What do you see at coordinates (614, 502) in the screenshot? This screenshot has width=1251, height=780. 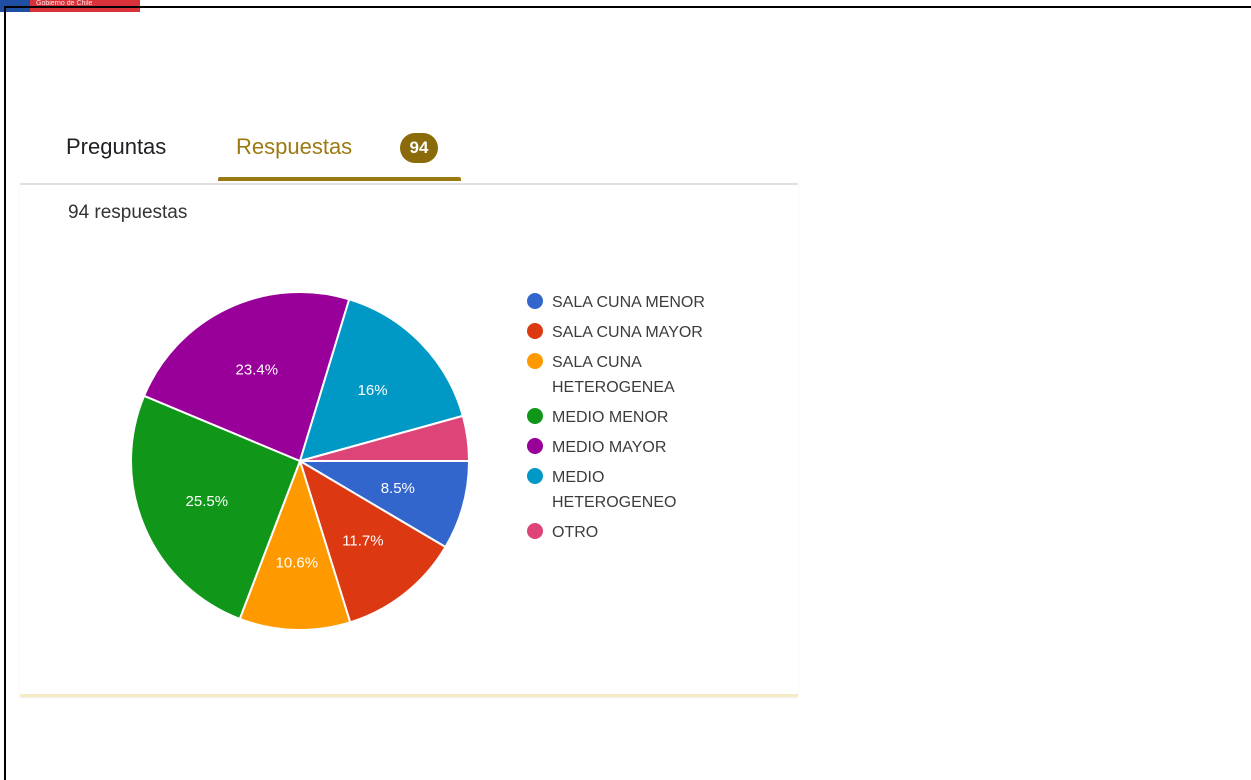 I see `legend-label: HETEROGENEO` at bounding box center [614, 502].